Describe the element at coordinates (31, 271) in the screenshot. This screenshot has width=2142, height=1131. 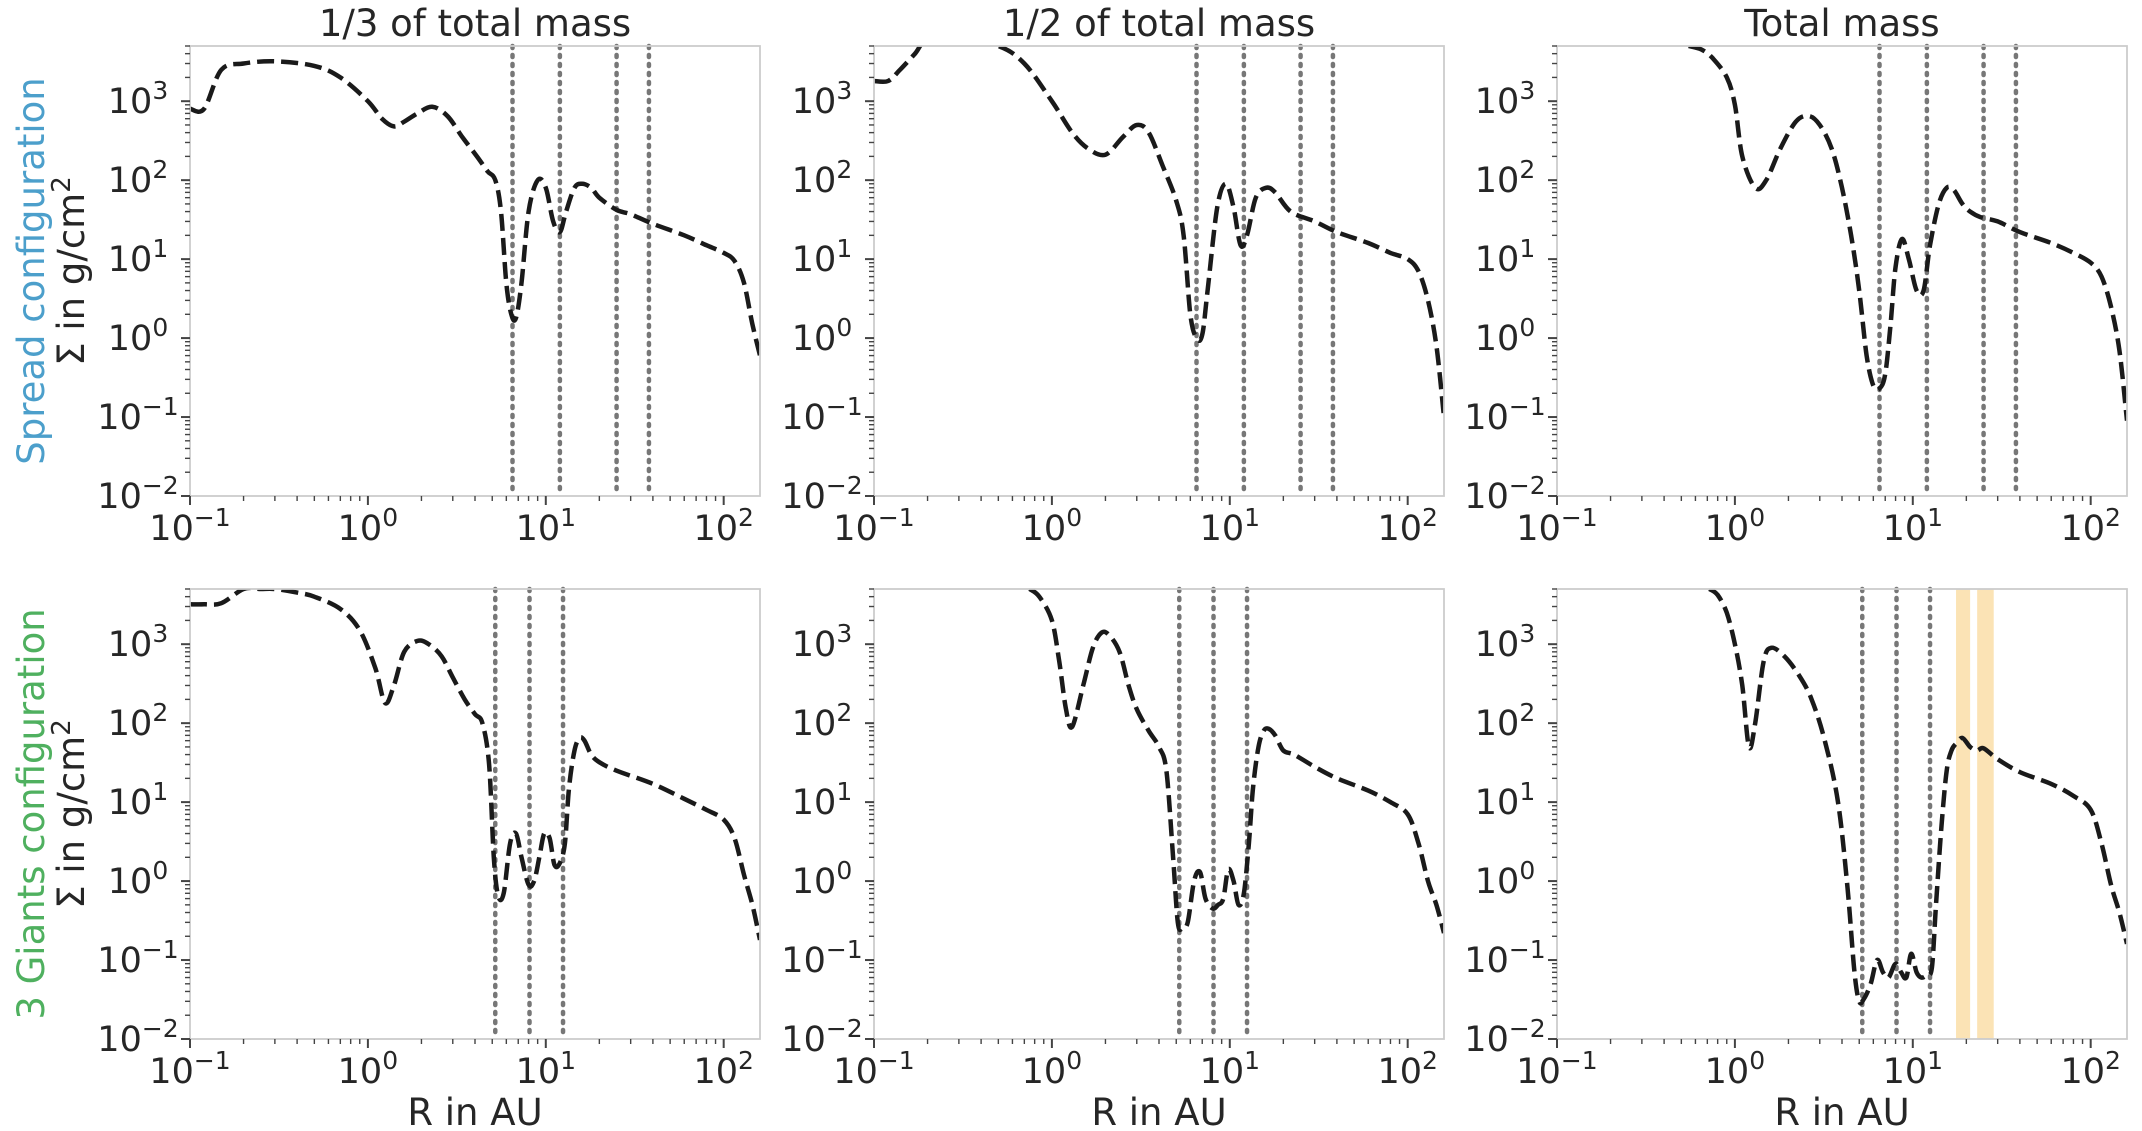
I see `row-config-label: Spread configuration` at that location.